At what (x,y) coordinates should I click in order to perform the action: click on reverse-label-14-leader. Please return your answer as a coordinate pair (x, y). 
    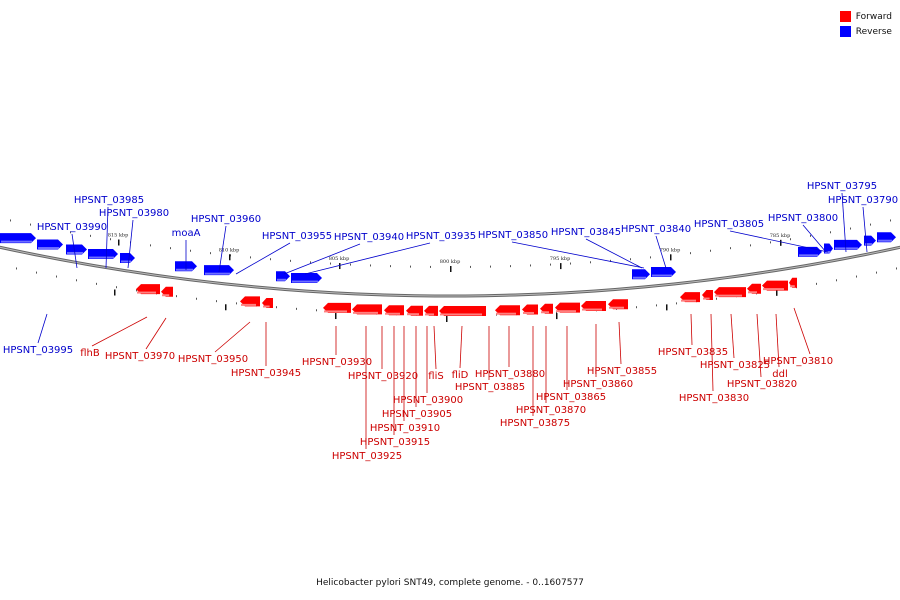
    Looking at the image, I should click on (844, 222).